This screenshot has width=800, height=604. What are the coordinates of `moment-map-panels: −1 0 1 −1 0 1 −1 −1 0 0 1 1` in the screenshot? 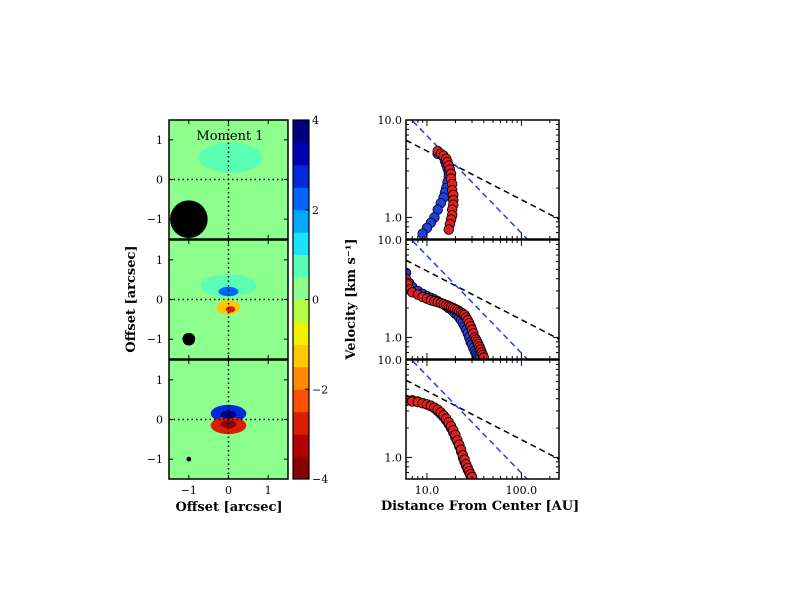 It's located at (218, 308).